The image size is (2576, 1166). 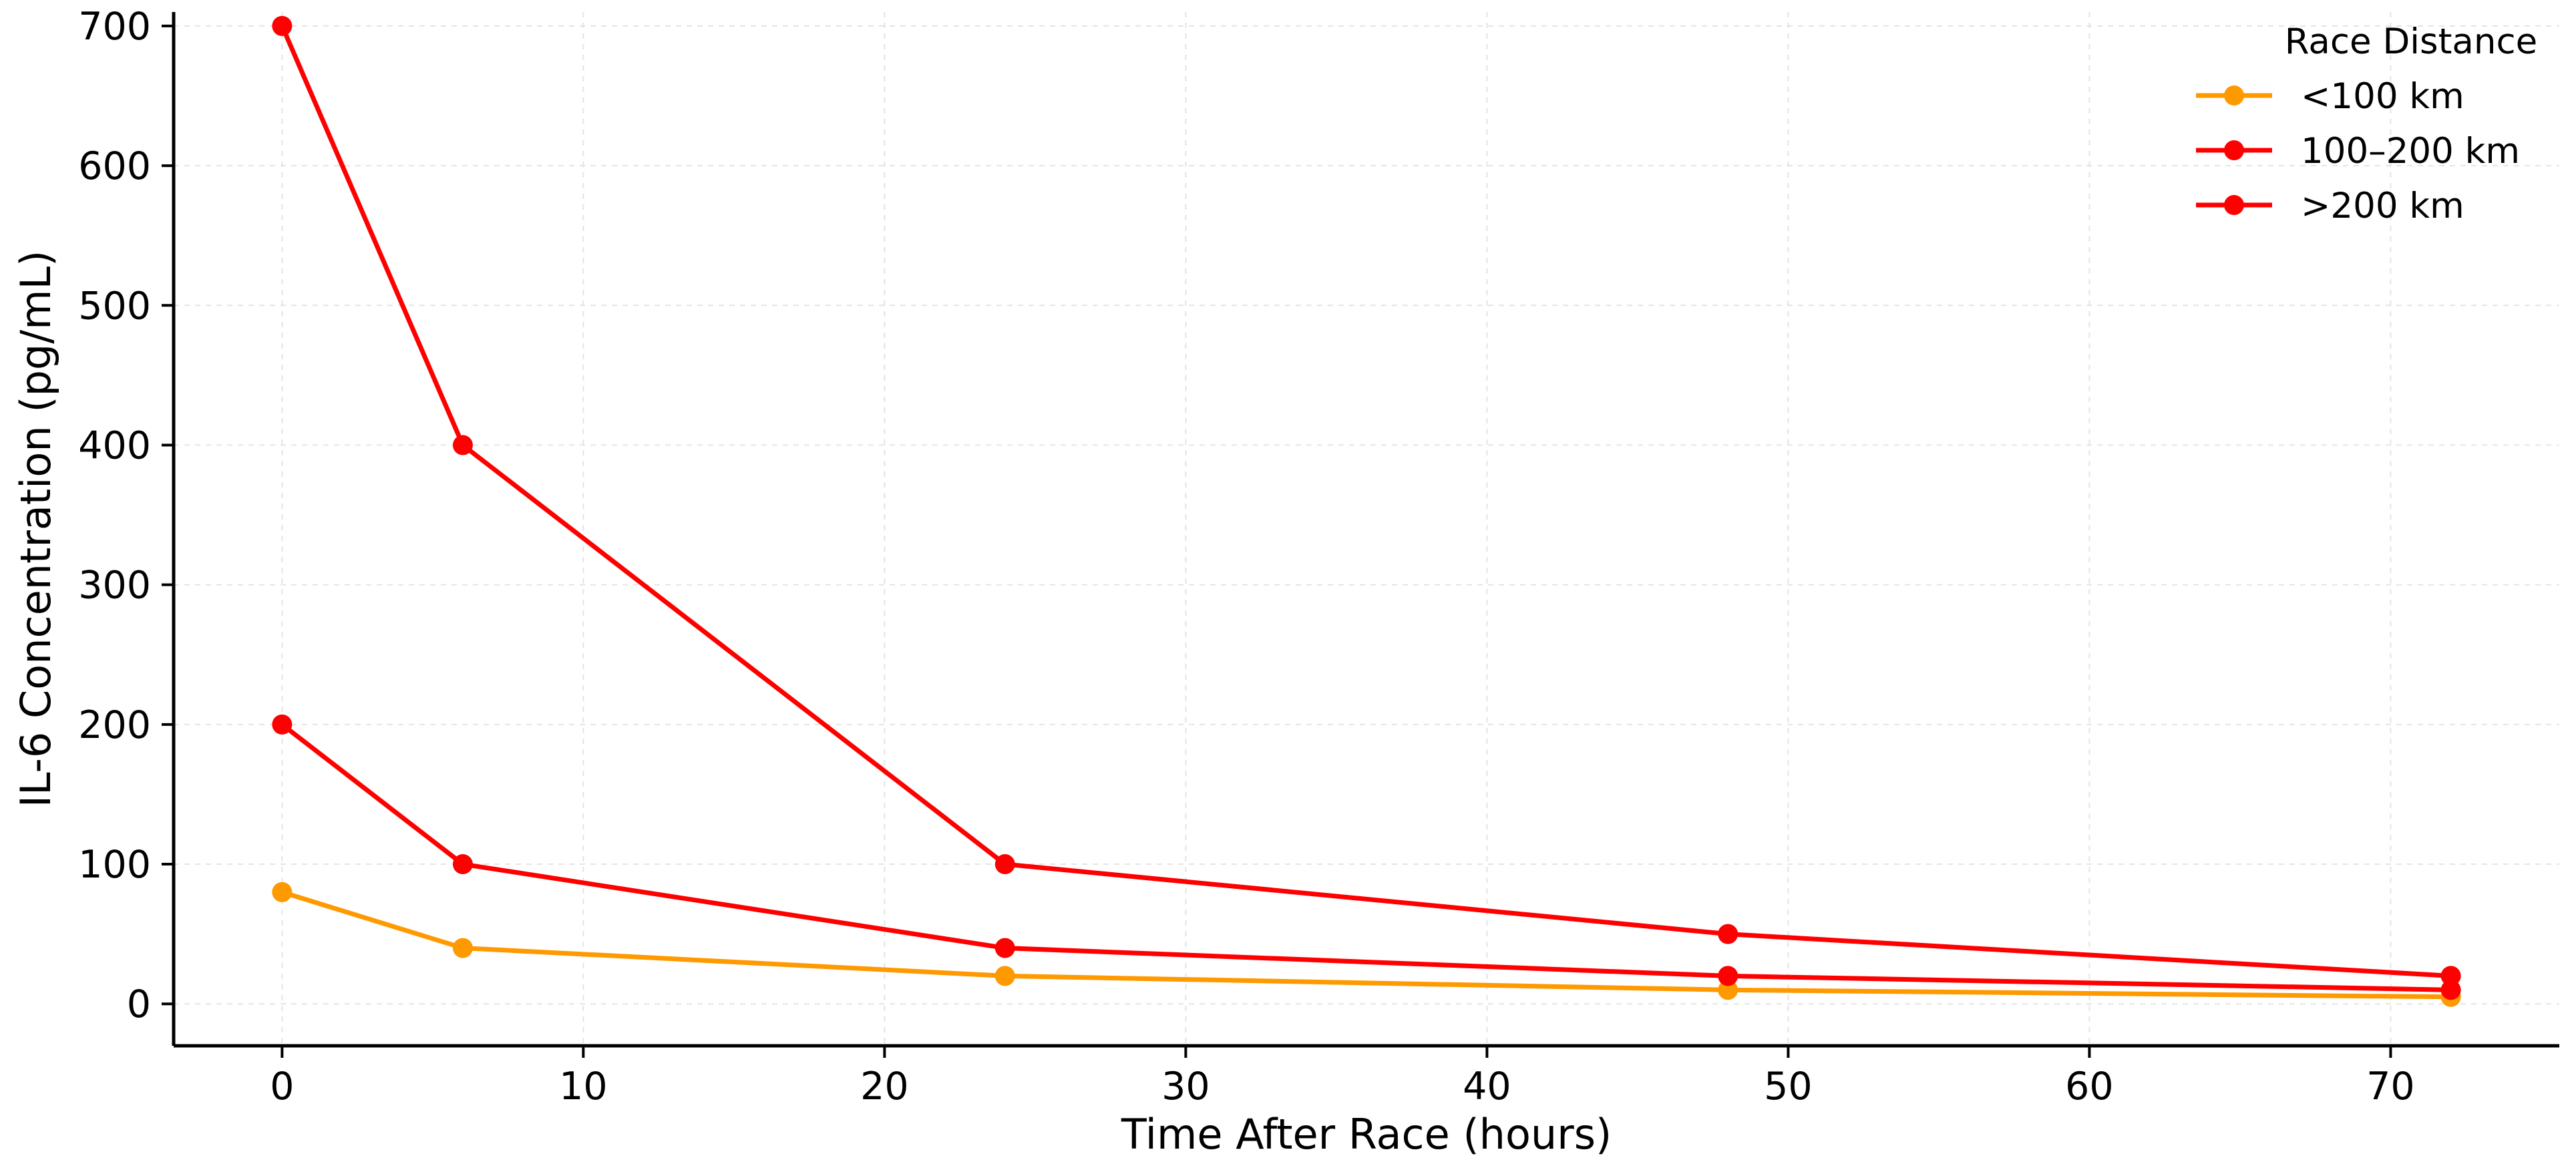 I want to click on x-tick-label: 40, so click(x=1487, y=1086).